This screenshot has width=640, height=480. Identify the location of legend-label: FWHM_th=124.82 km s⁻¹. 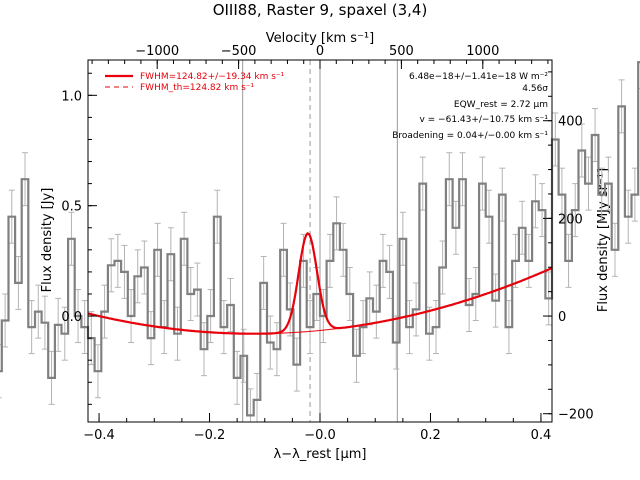
(197, 88).